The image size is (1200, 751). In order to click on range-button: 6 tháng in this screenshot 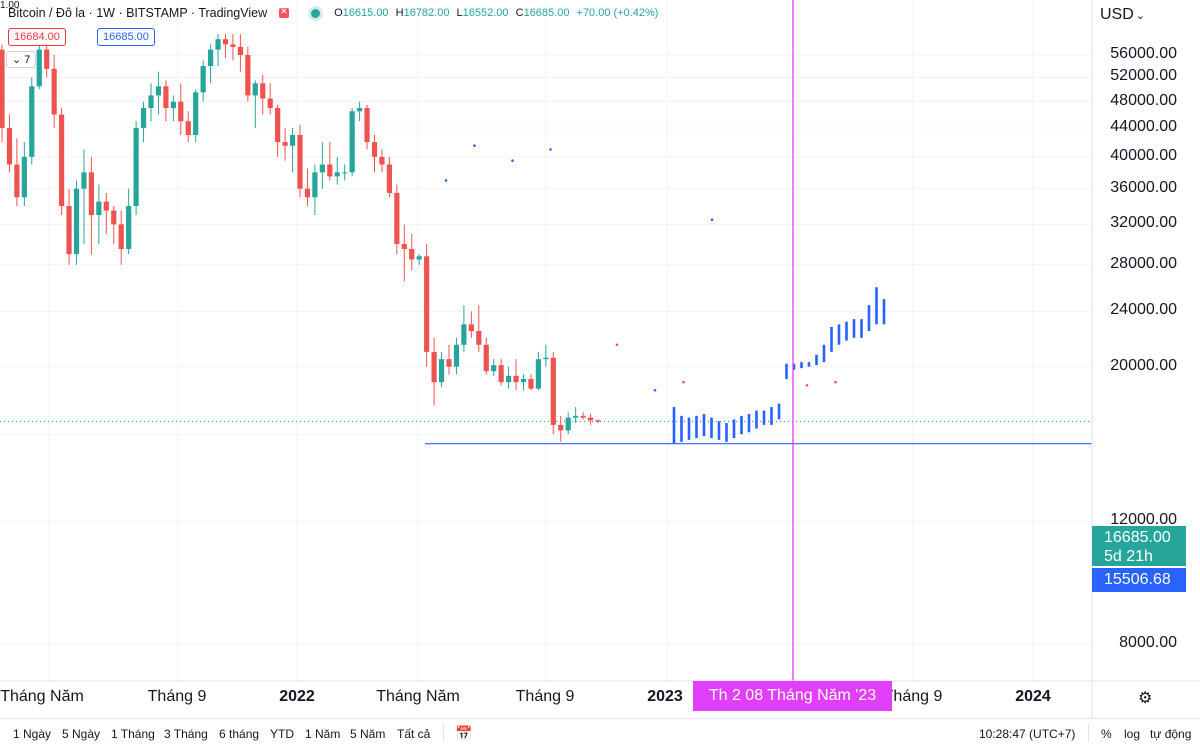, I will do `click(239, 734)`.